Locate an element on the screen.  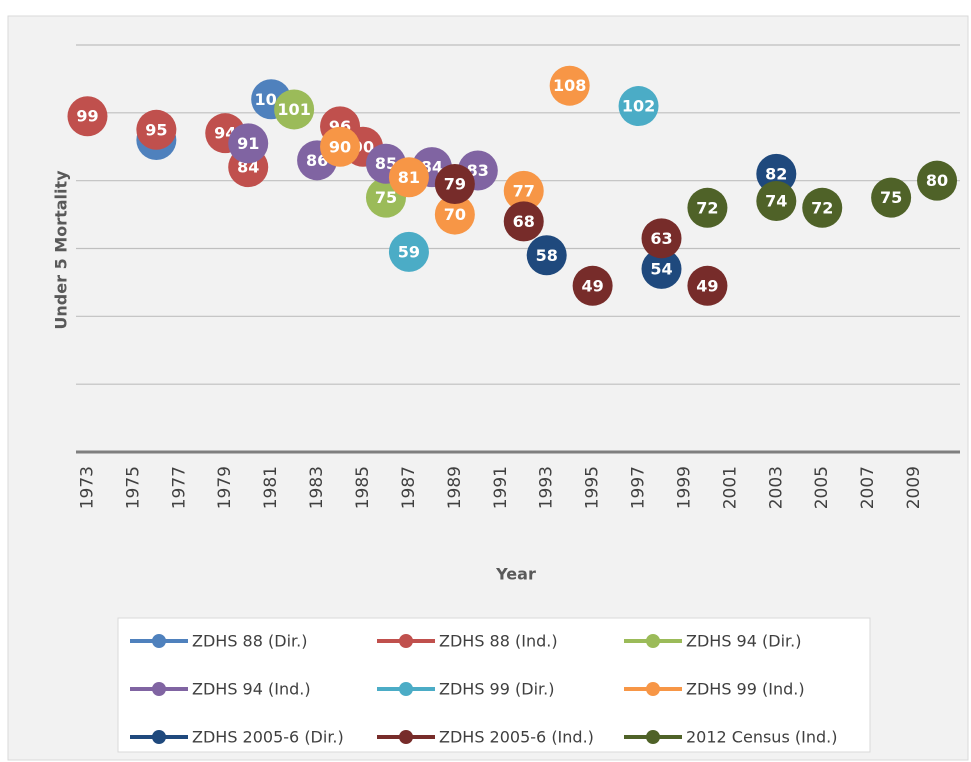
legend-label: ZDHS 94 (Ind.) is located at coordinates (251, 689).